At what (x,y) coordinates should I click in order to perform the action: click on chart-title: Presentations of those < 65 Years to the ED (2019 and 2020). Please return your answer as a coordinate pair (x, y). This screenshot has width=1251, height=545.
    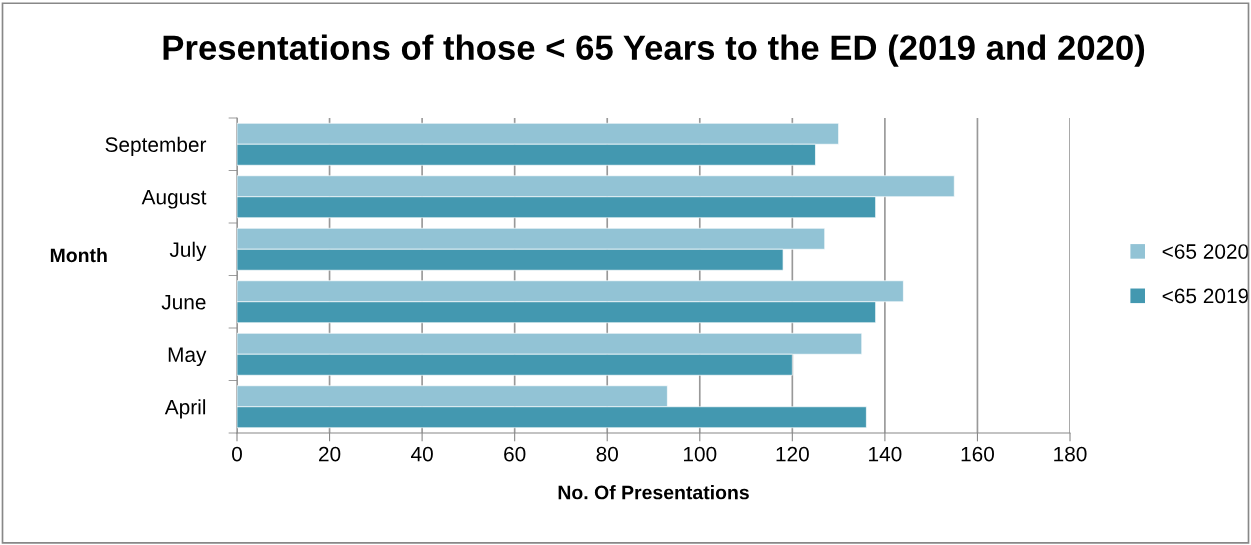
    Looking at the image, I should click on (654, 50).